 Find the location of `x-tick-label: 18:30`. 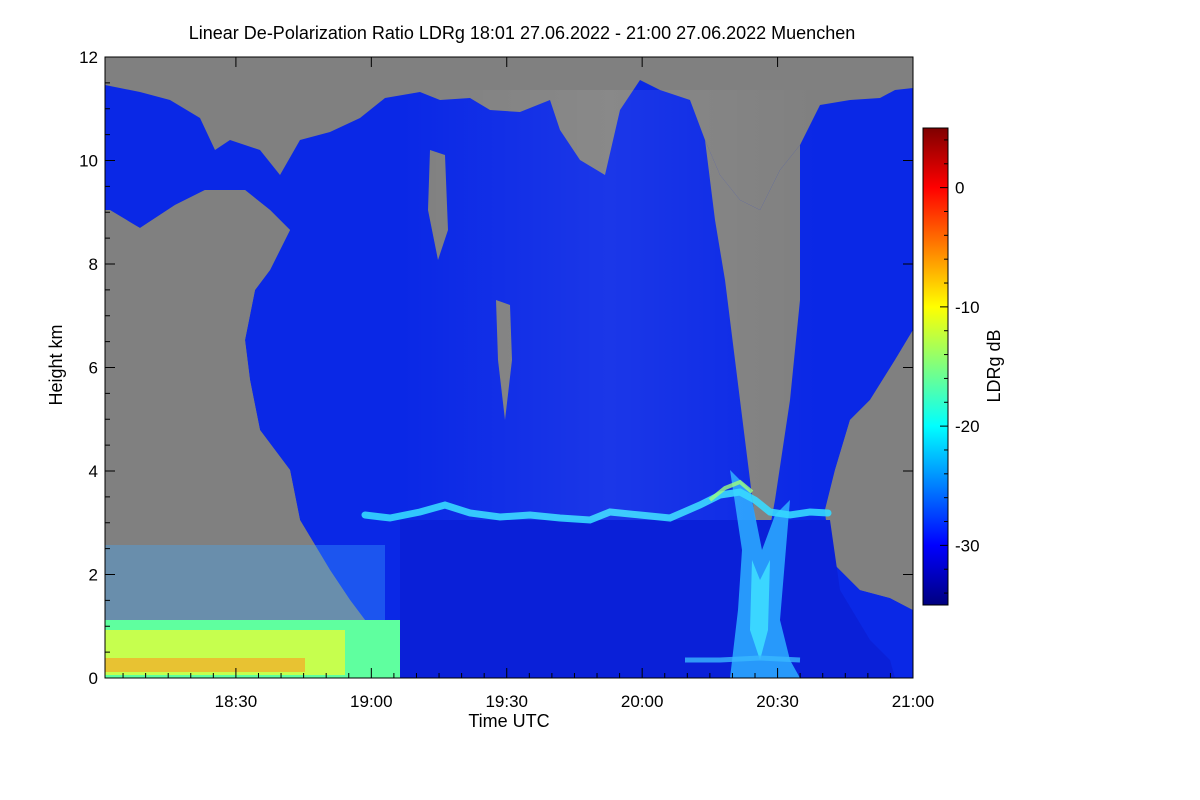

x-tick-label: 18:30 is located at coordinates (236, 701).